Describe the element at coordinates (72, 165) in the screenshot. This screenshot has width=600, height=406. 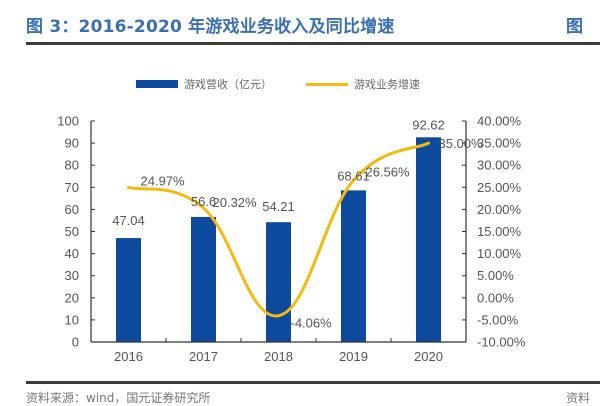
I see `left-tick-label: 80` at that location.